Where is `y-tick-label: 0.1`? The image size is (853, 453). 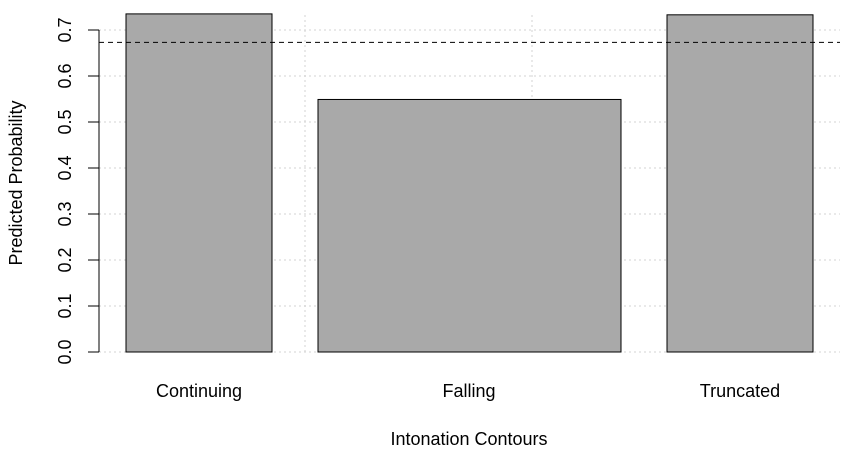 y-tick-label: 0.1 is located at coordinates (65, 305).